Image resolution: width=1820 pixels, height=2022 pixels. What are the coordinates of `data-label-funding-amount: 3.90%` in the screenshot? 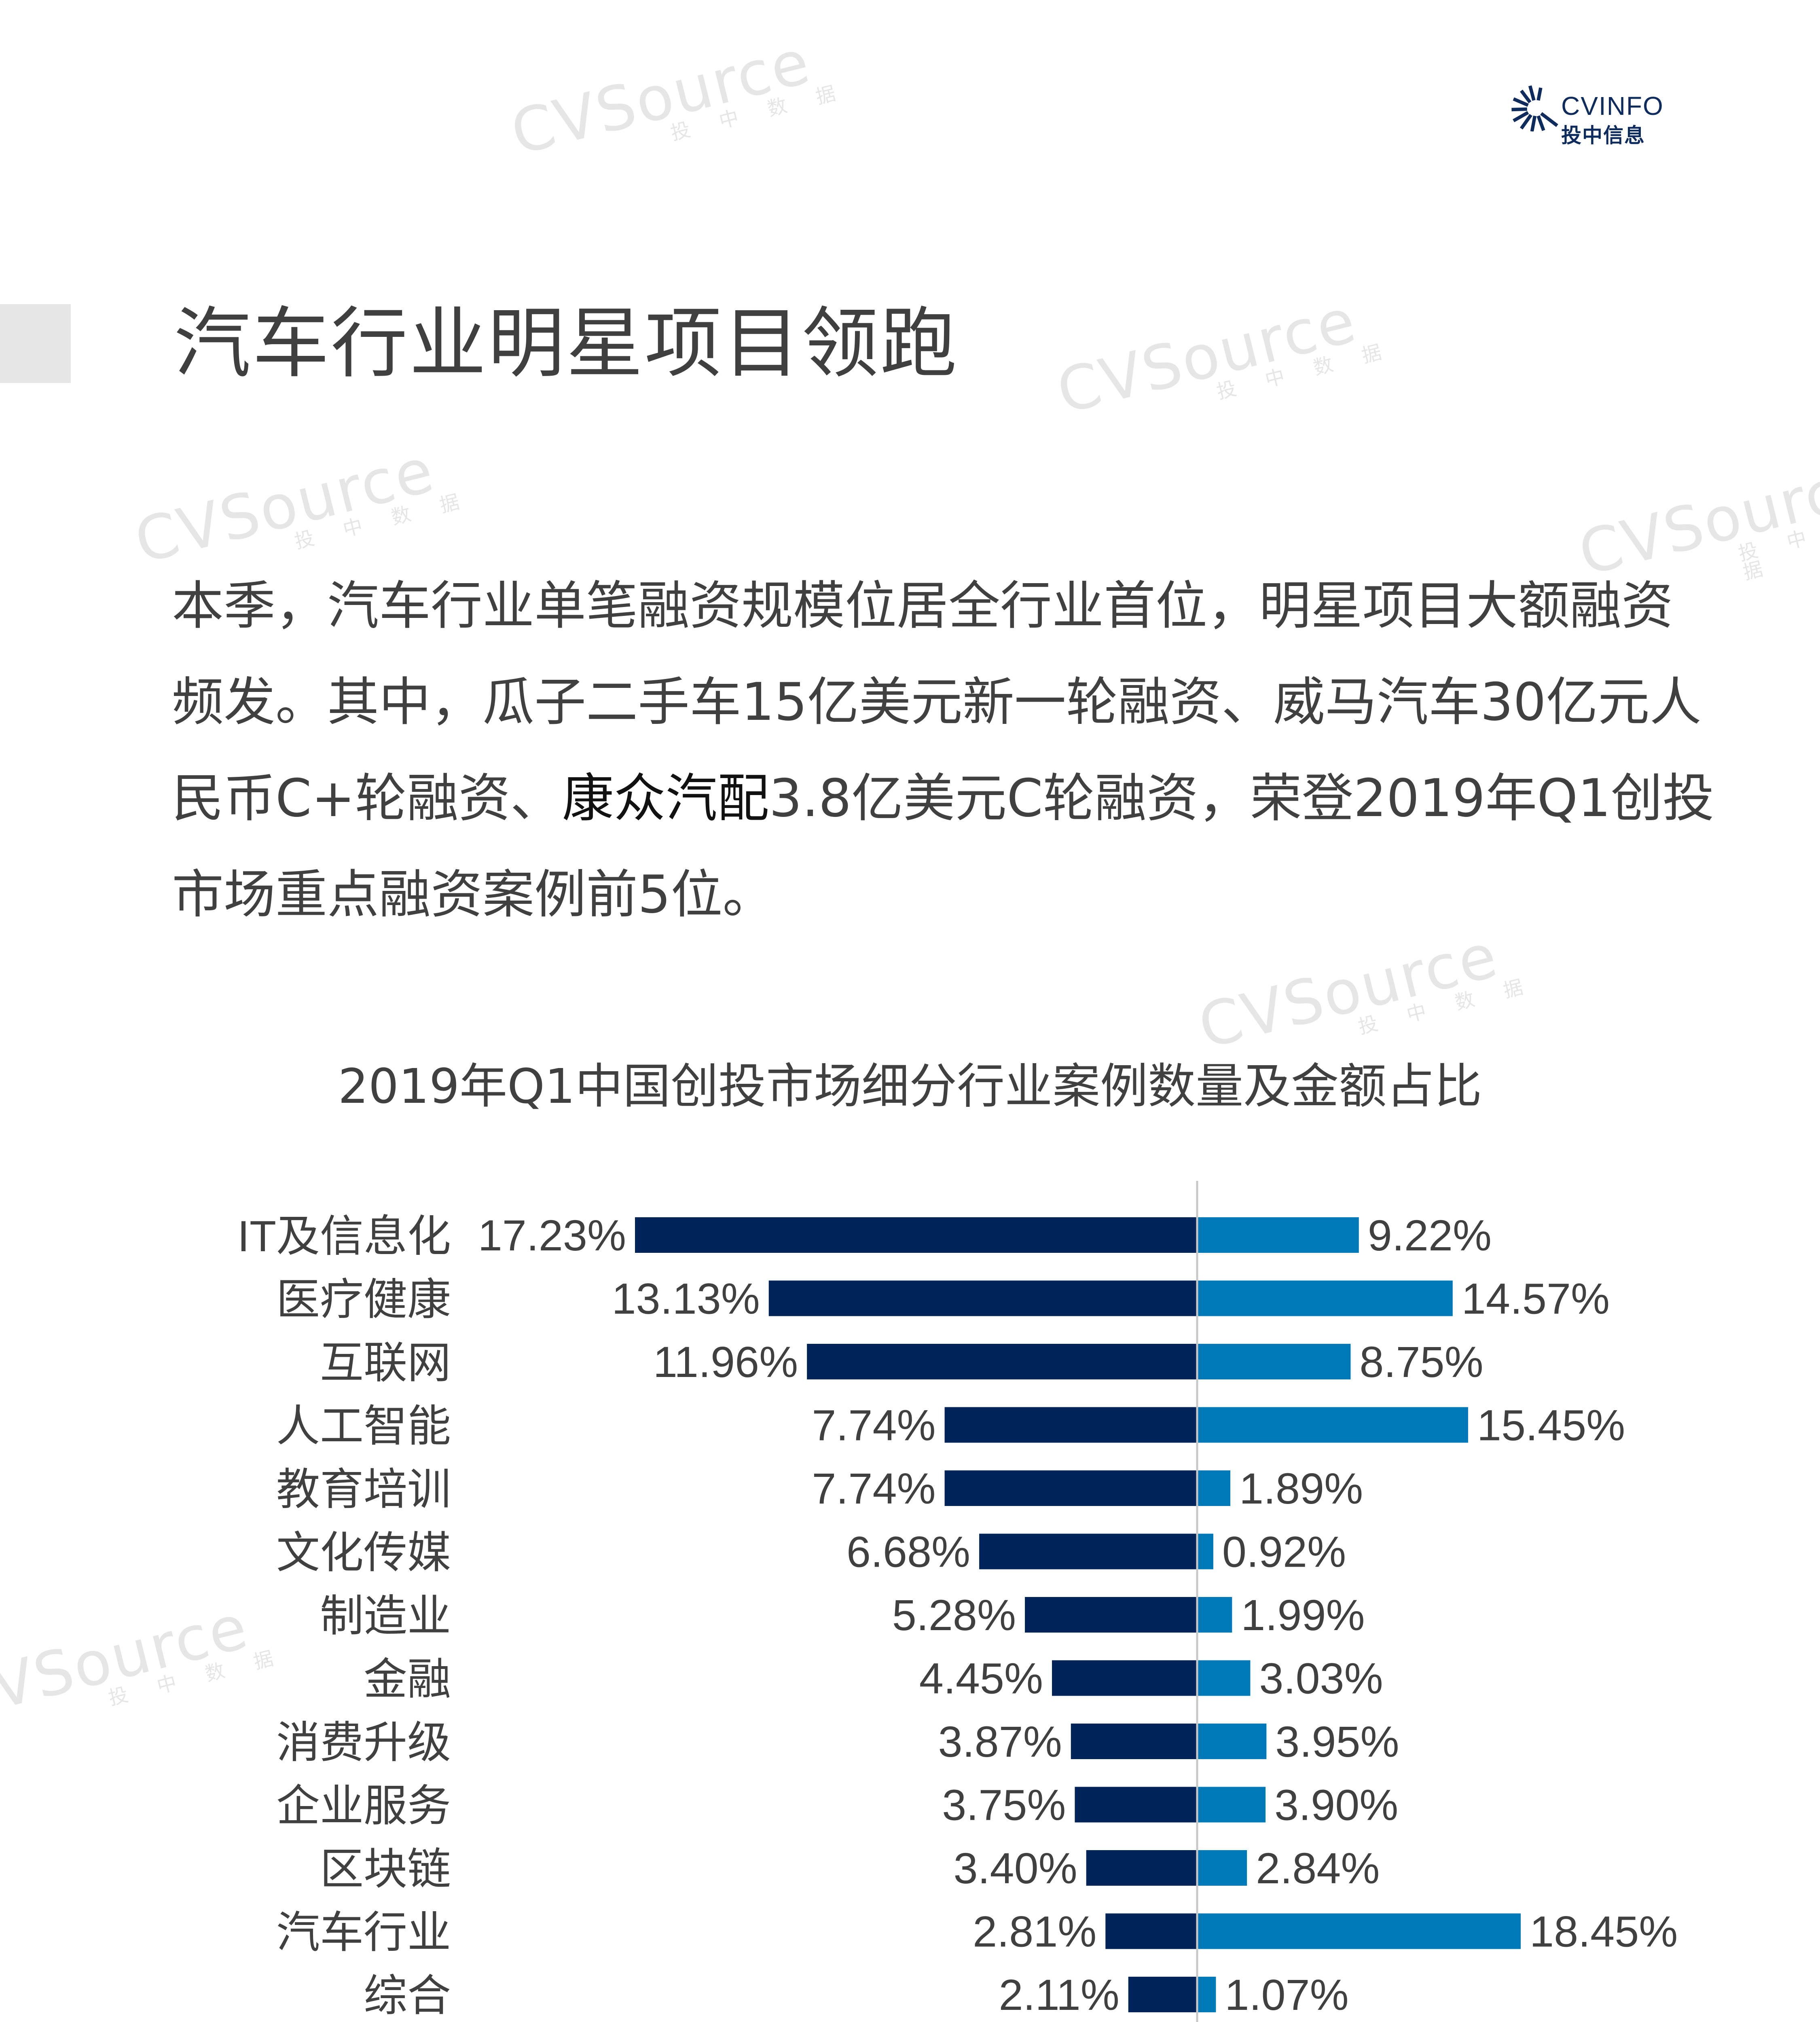 It's located at (1336, 1805).